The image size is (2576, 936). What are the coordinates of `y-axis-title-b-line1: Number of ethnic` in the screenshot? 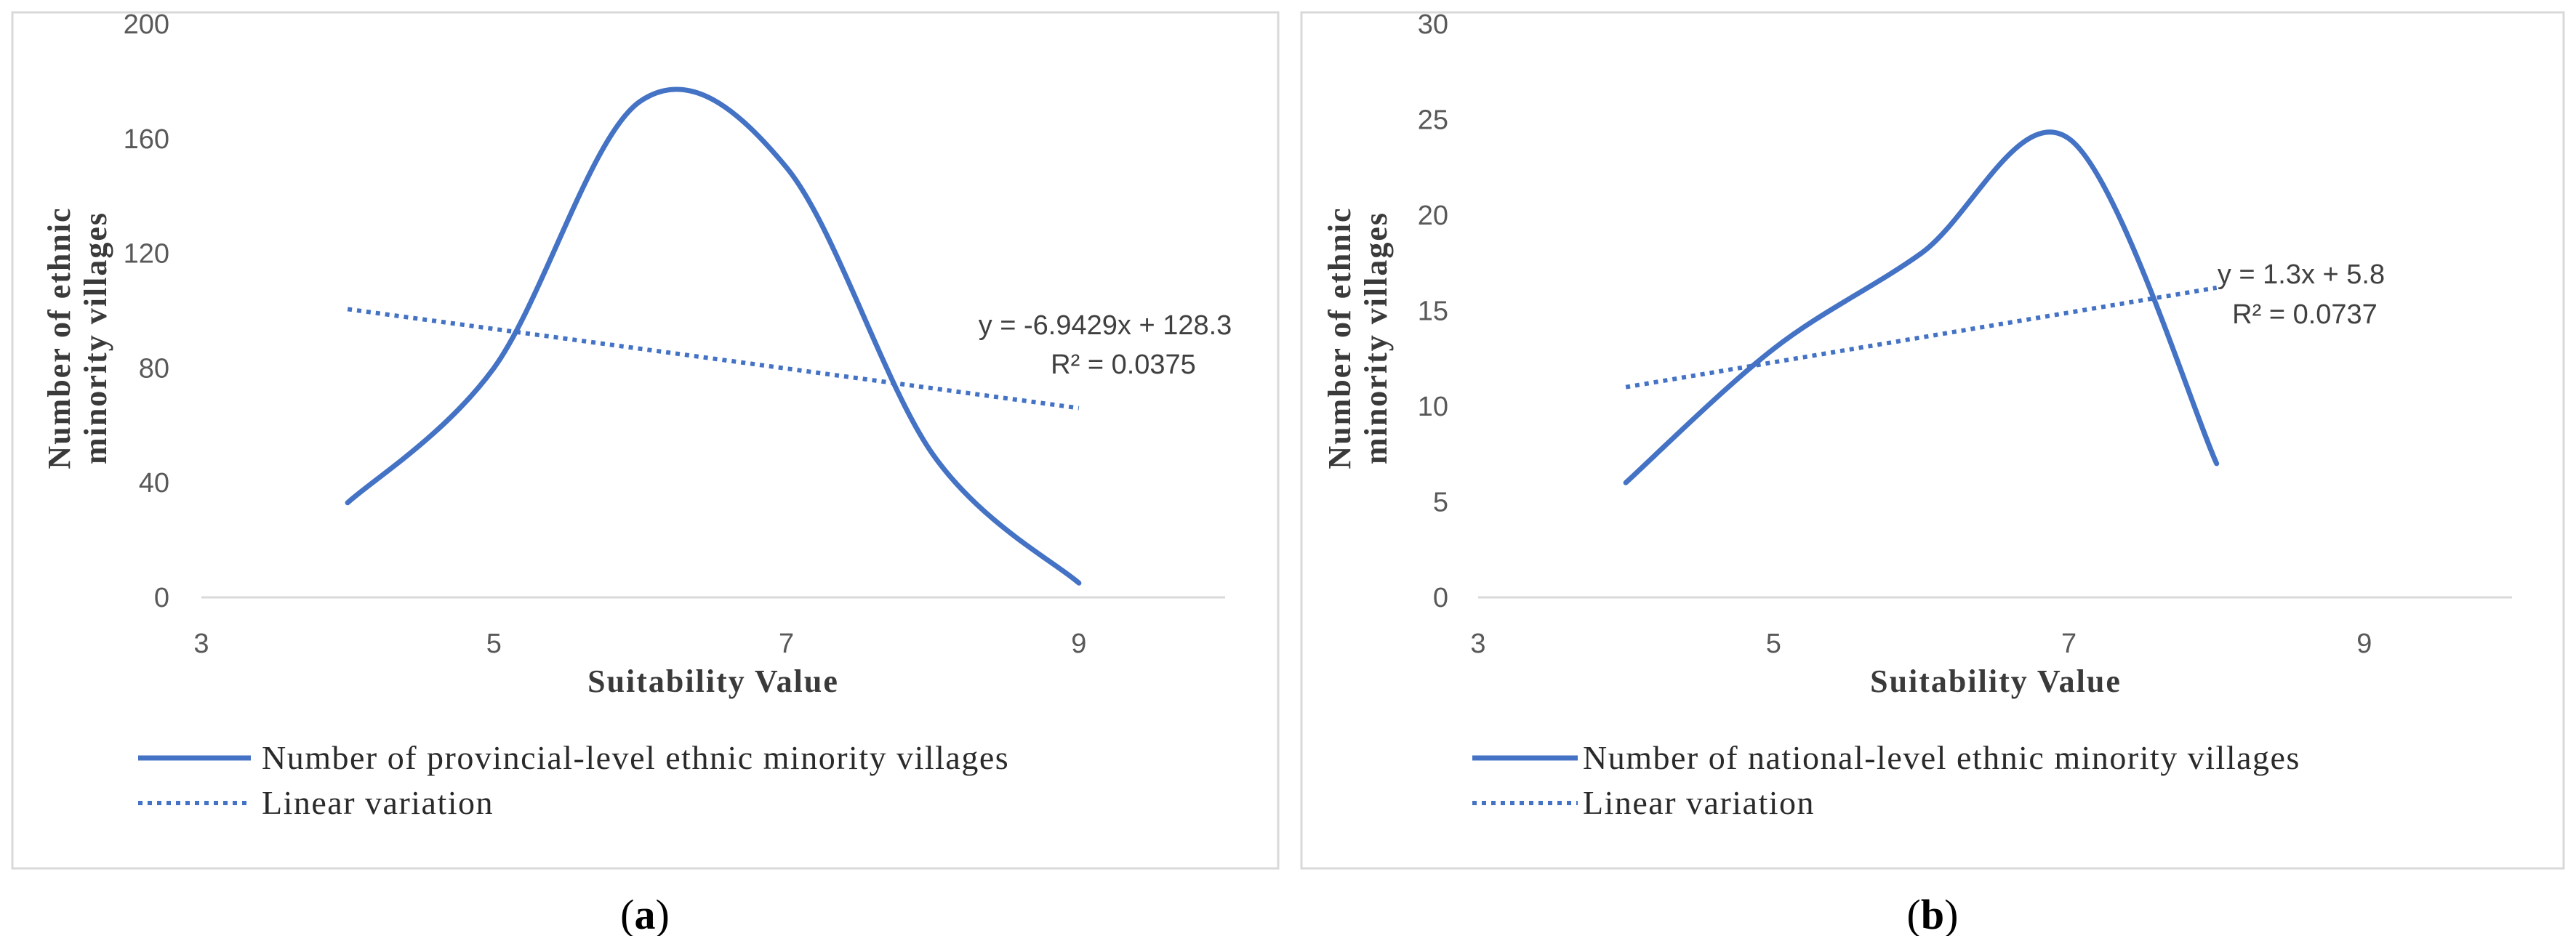 It's located at (1339, 337).